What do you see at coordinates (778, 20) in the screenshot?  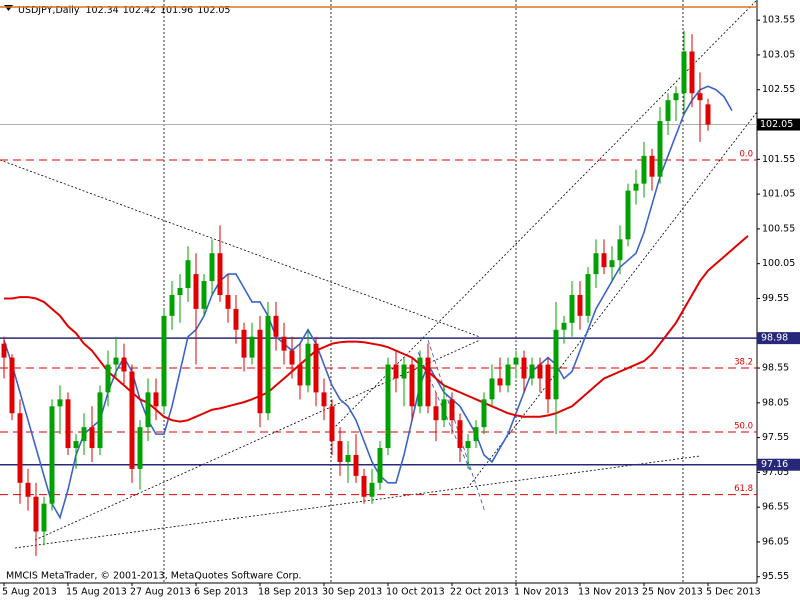 I see `y-tick-label: 103.55` at bounding box center [778, 20].